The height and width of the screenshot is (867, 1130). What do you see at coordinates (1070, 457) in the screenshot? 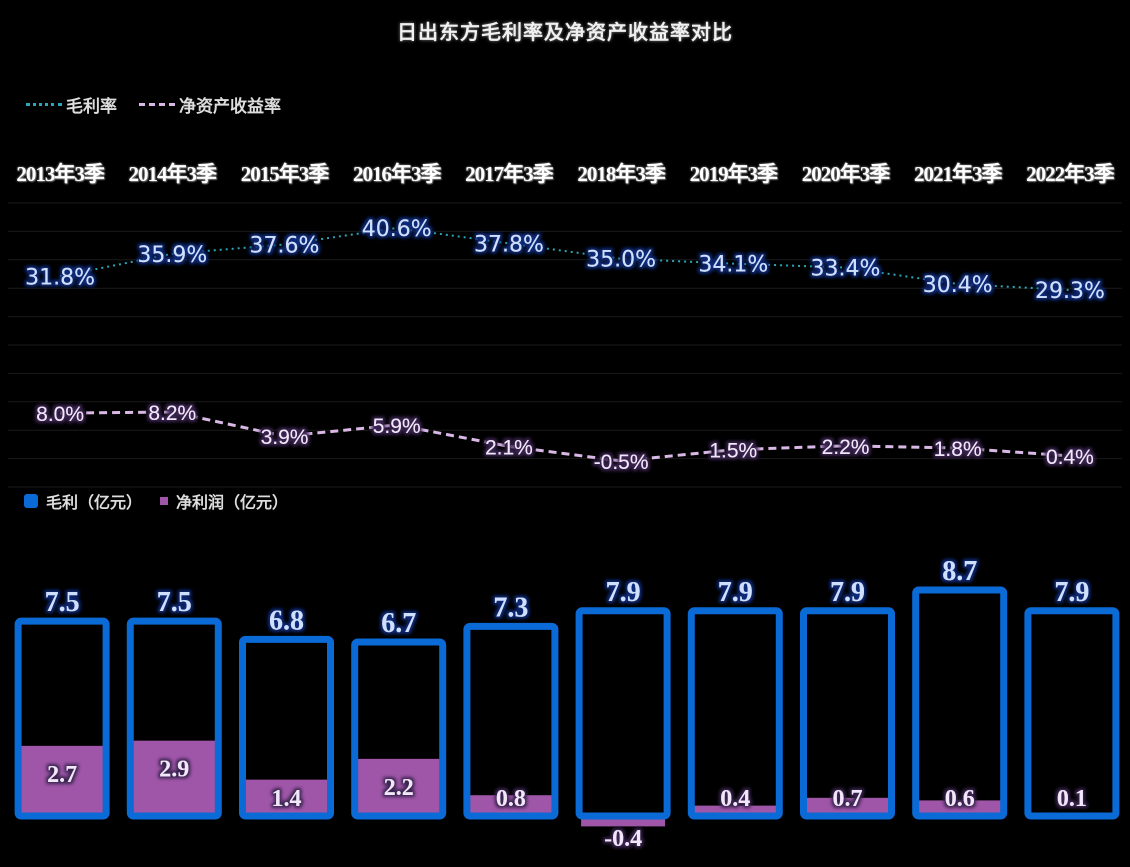
I see `data-label: 0.4%` at bounding box center [1070, 457].